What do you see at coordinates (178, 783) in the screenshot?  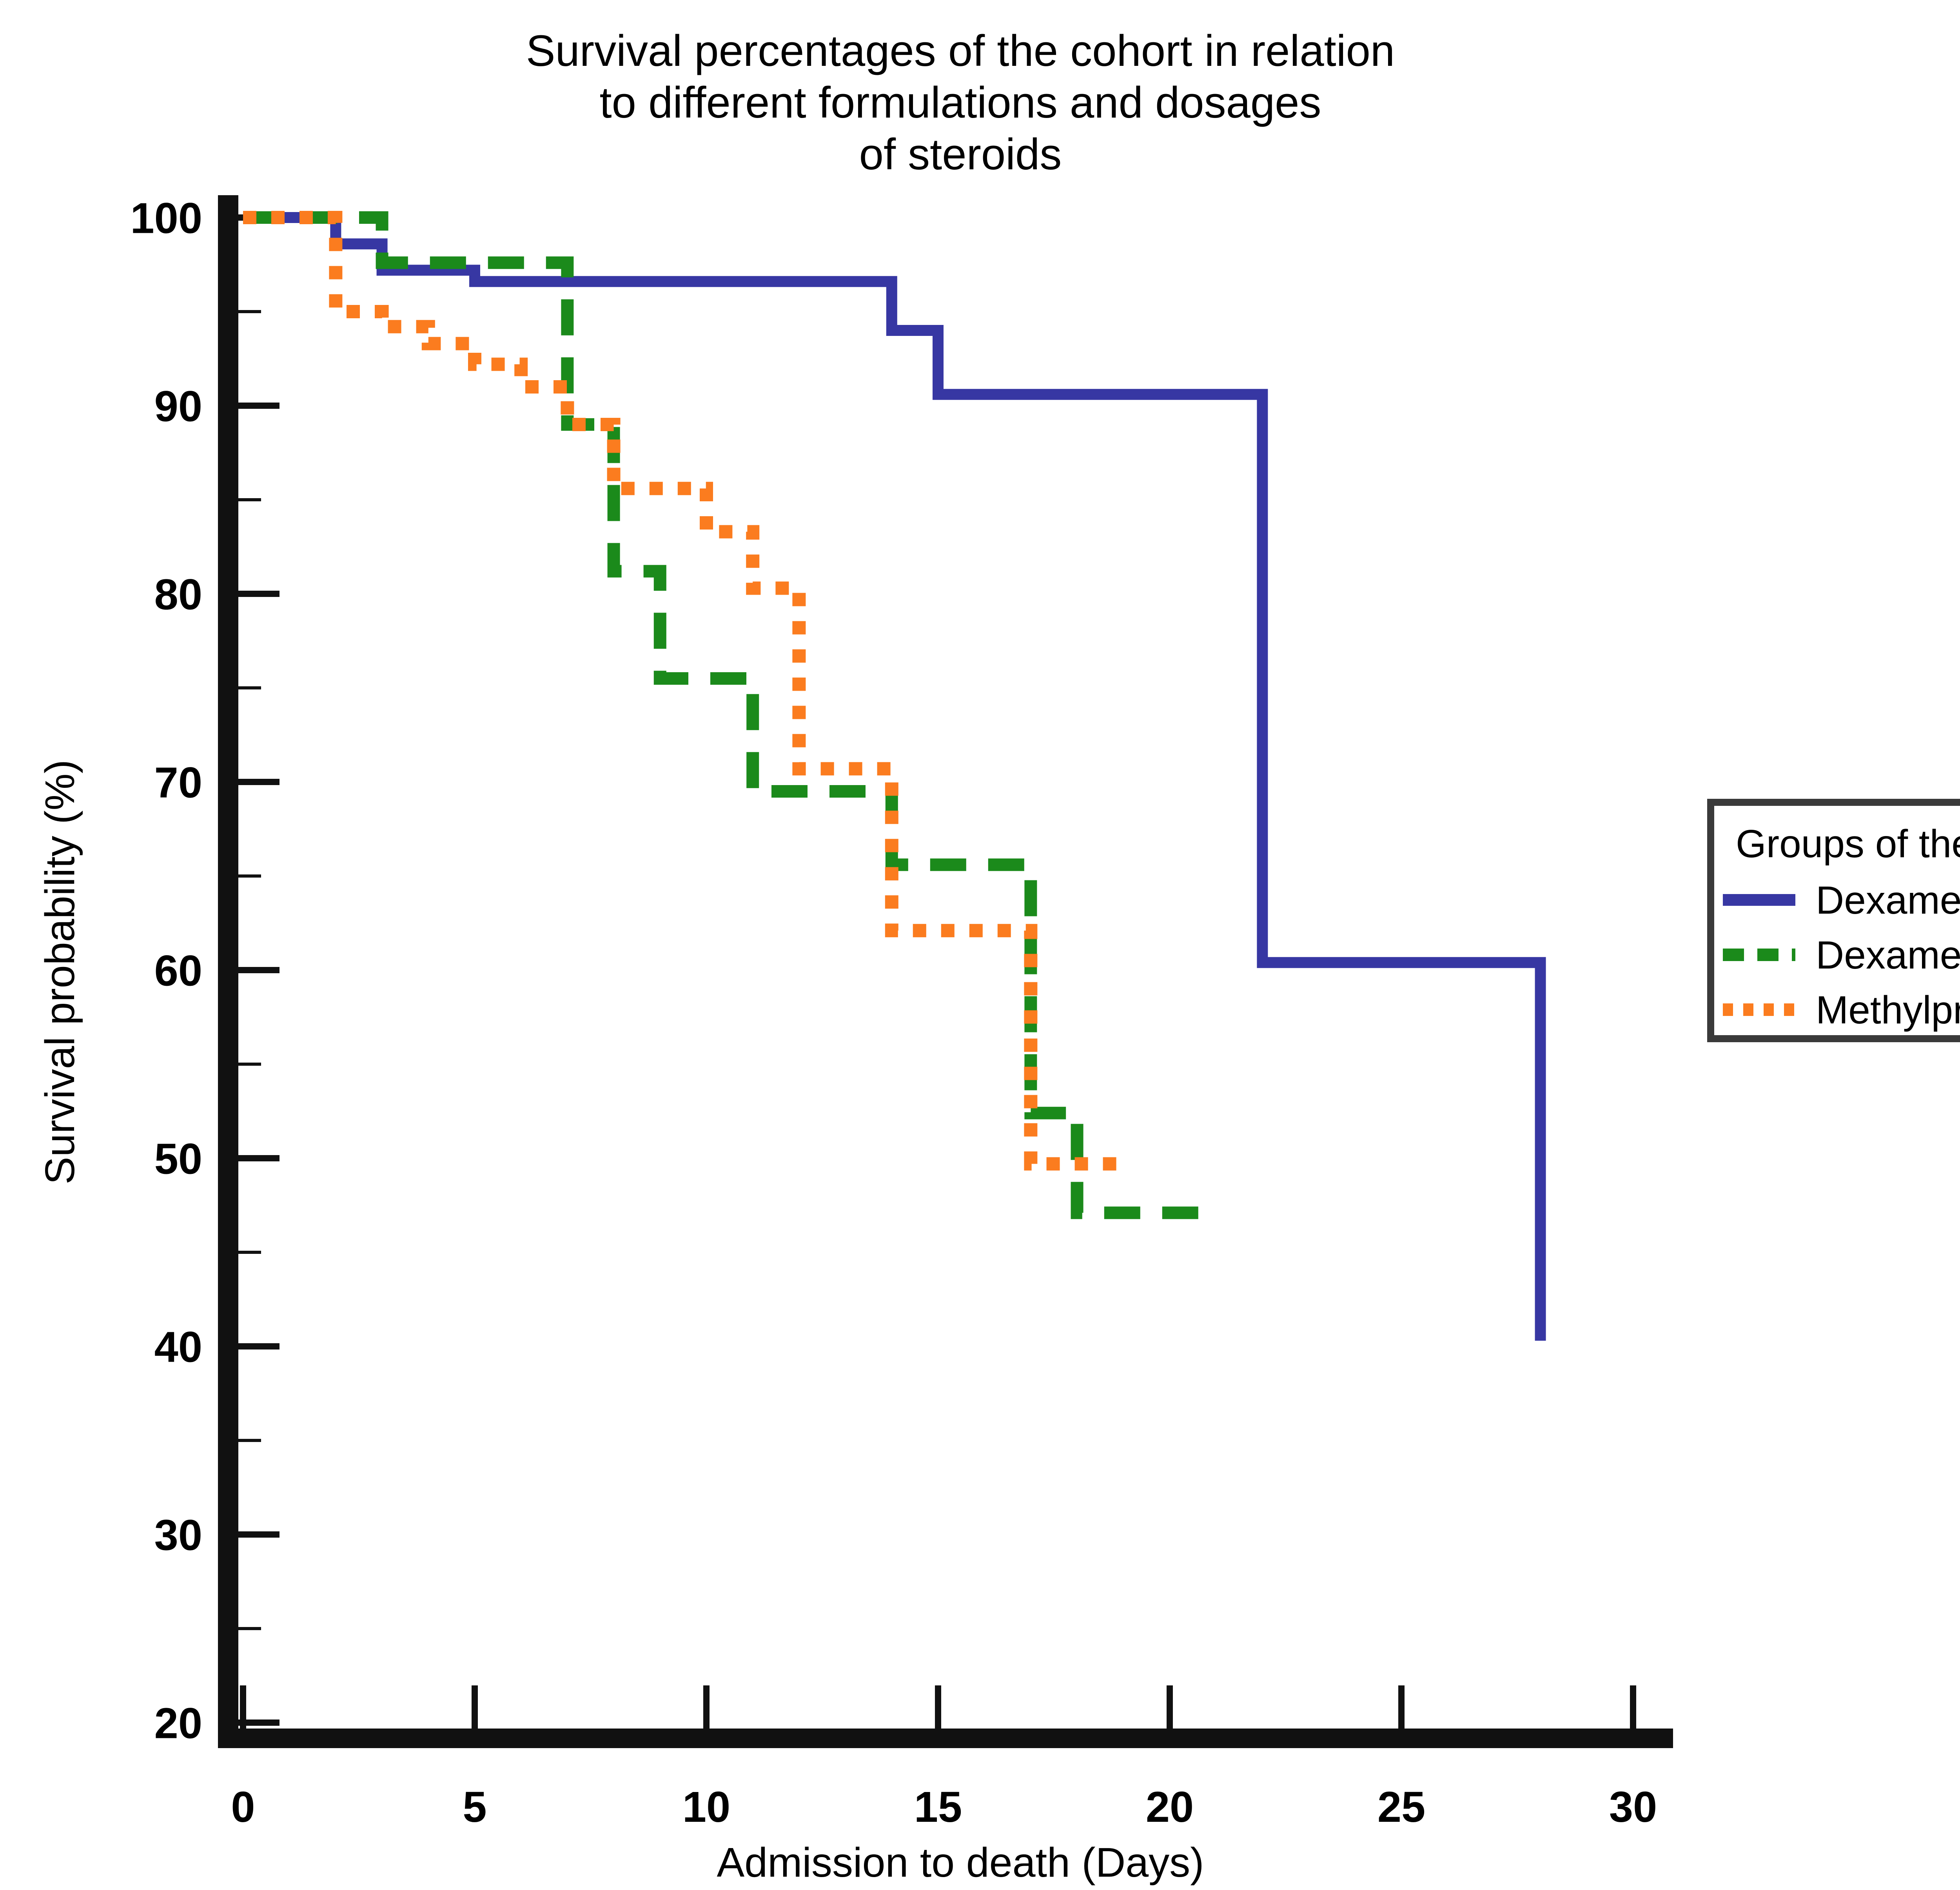 I see `y-tick-label: 70` at bounding box center [178, 783].